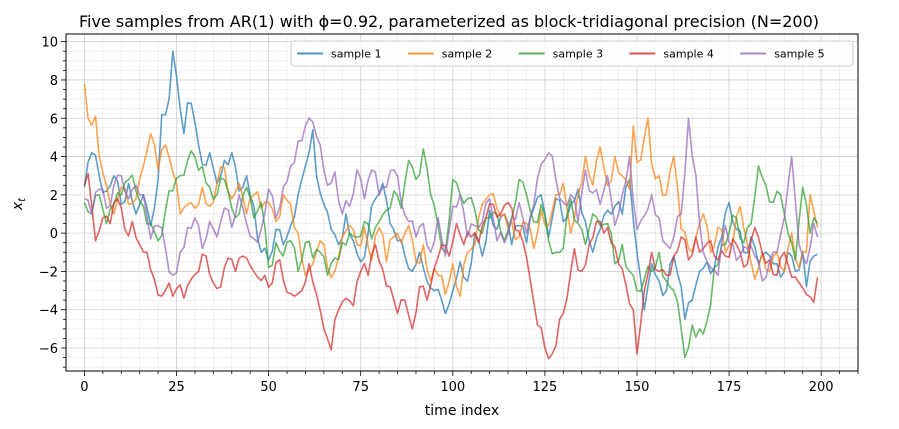  I want to click on x-tick-label: 200, so click(821, 387).